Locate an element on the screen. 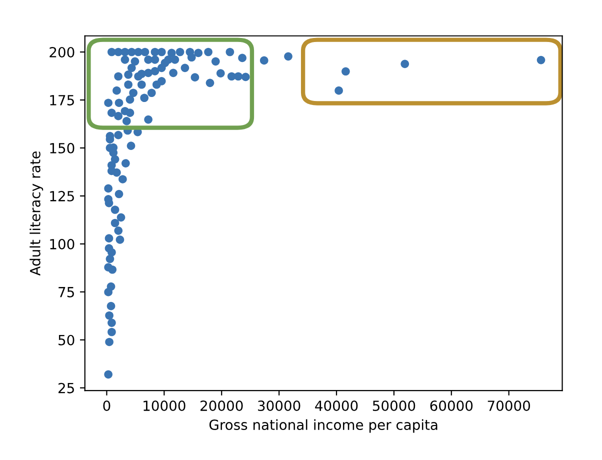 Image resolution: width=602 pixels, height=460 pixels. x-tick-label: 60000 is located at coordinates (451, 406).